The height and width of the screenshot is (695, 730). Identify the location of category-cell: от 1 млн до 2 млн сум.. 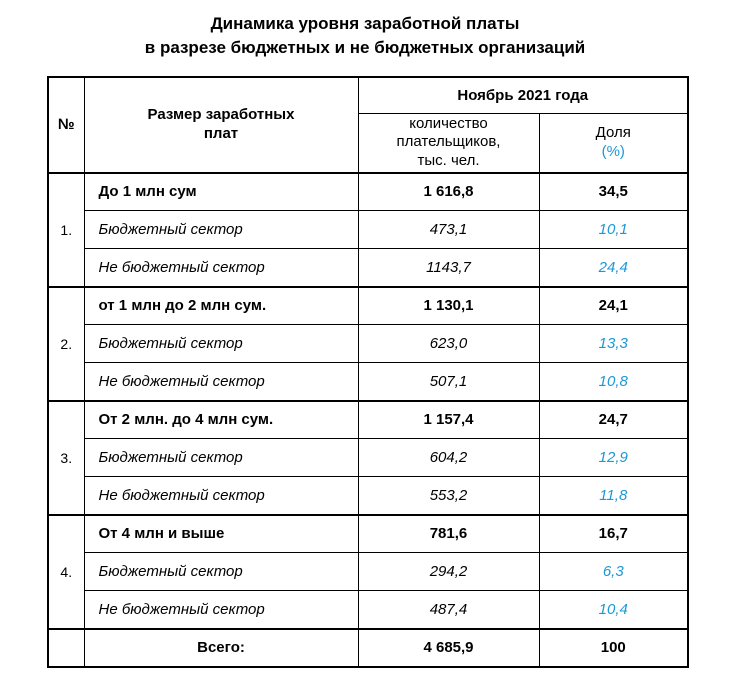
(221, 305).